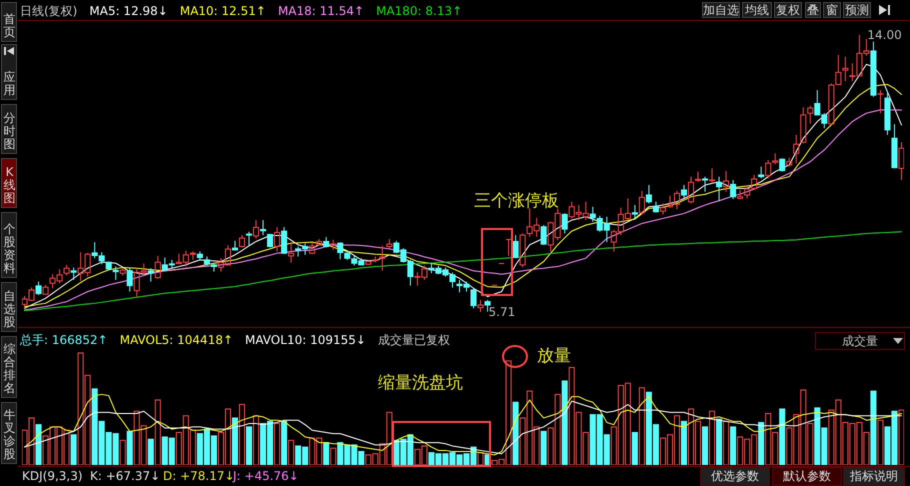 This screenshot has width=910, height=486. Describe the element at coordinates (49, 11) in the screenshot. I see `chart-title: 日线(复权)` at that location.